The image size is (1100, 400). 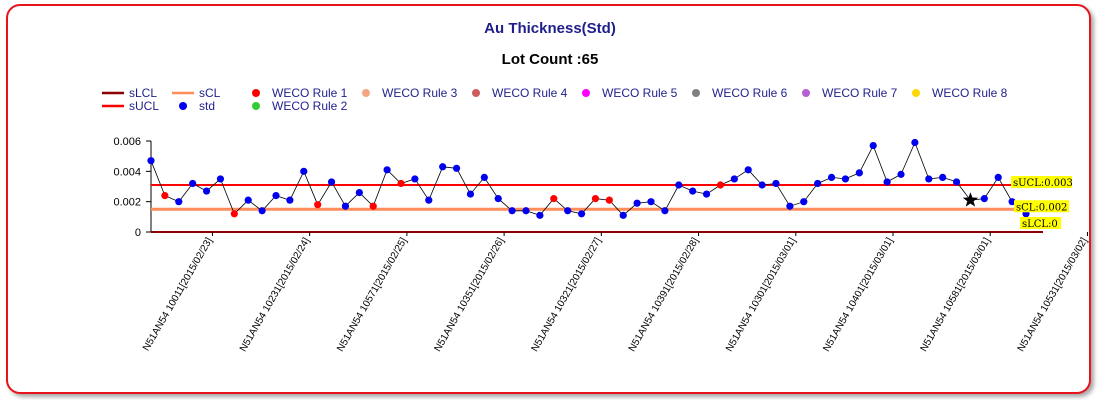 I want to click on y-tick-label: 0.004, so click(x=127, y=172).